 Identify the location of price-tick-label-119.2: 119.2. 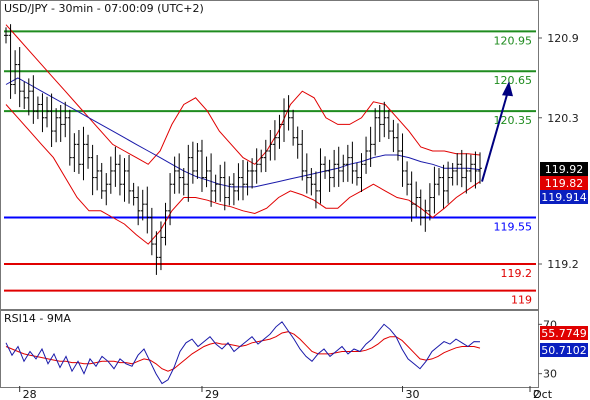
(563, 264).